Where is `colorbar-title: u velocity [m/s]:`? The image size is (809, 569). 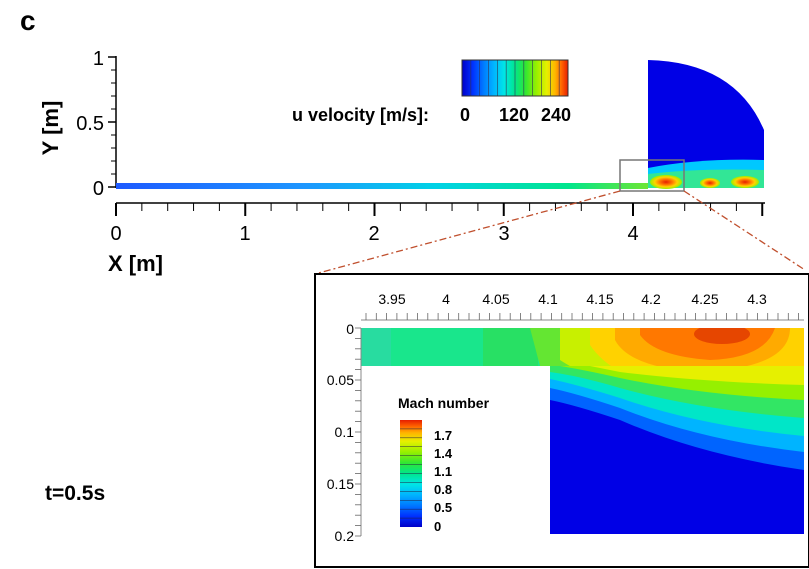 colorbar-title: u velocity [m/s]: is located at coordinates (360, 115).